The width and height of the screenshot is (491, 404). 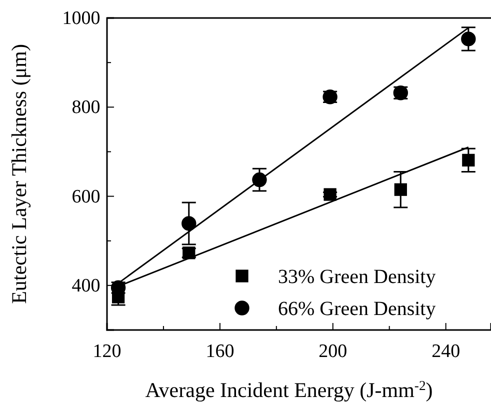 What do you see at coordinates (81, 19) in the screenshot?
I see `y-tick-label: 1000` at bounding box center [81, 19].